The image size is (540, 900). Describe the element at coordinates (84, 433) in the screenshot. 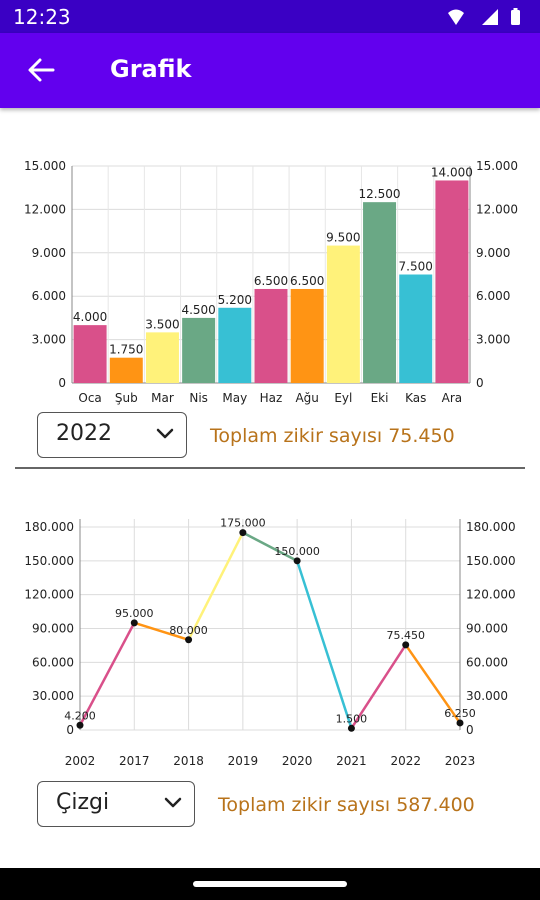

I see `year-dropdown-value: 2022` at that location.